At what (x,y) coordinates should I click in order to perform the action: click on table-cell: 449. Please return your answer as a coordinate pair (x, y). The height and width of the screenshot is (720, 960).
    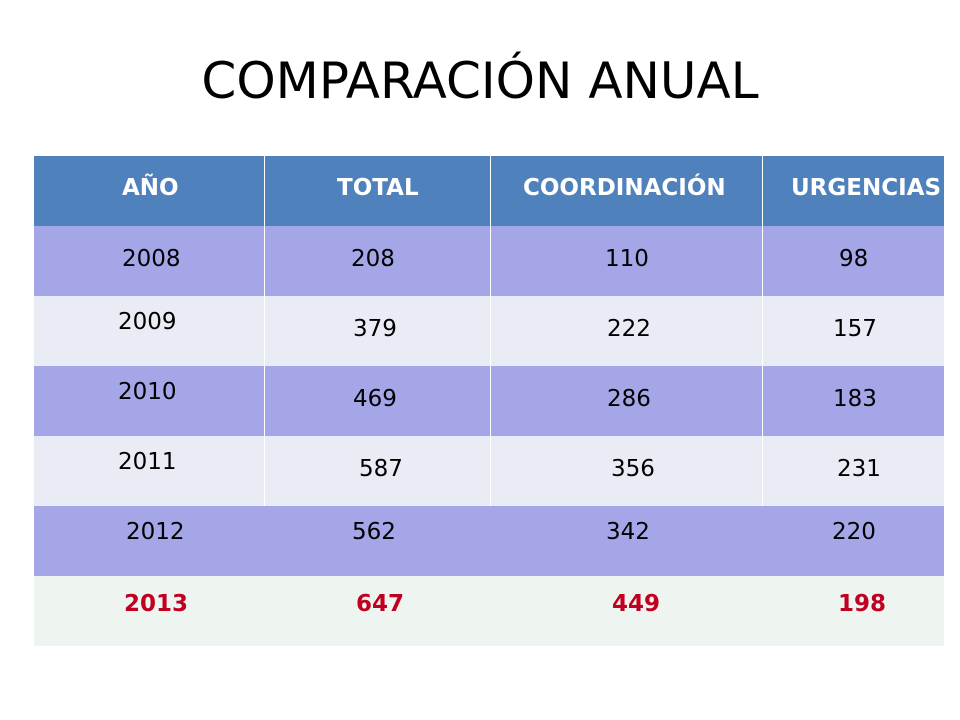
    Looking at the image, I should click on (636, 604).